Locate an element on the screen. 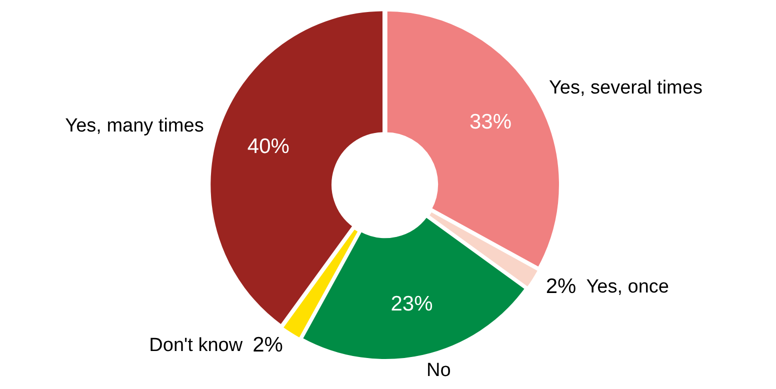 Image resolution: width=776 pixels, height=389 pixels. slice-label: Yes, once is located at coordinates (627, 287).